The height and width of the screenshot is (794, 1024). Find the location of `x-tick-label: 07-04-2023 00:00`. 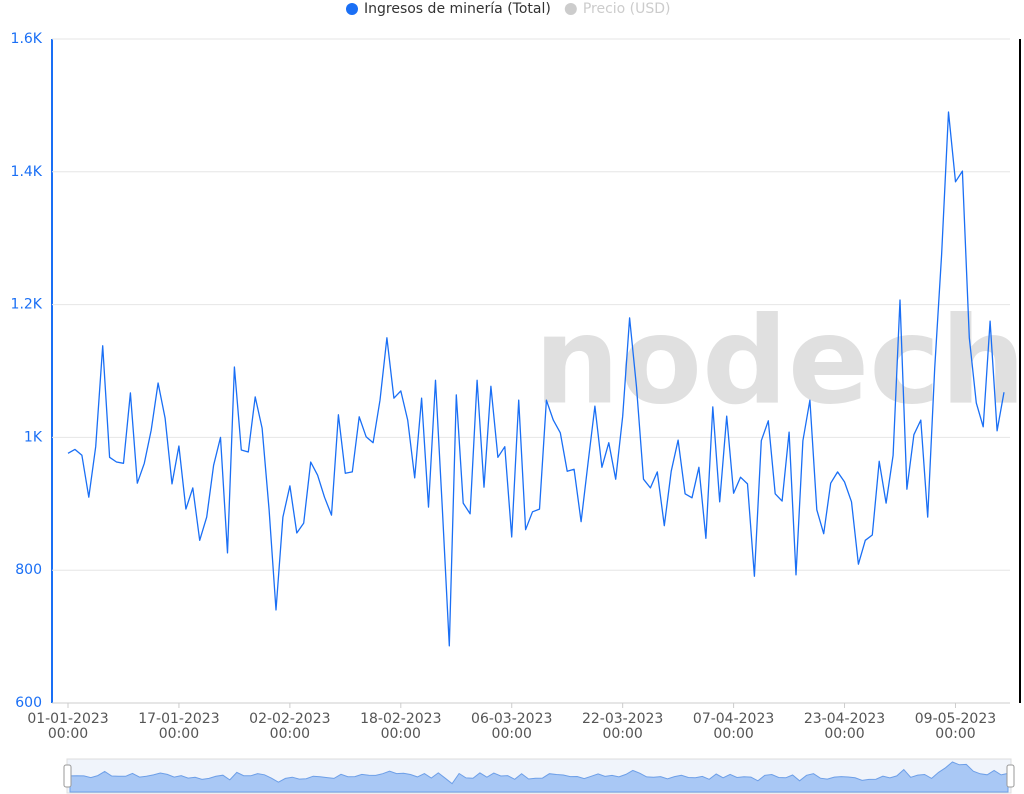

x-tick-label: 07-04-2023 00:00 is located at coordinates (733, 726).